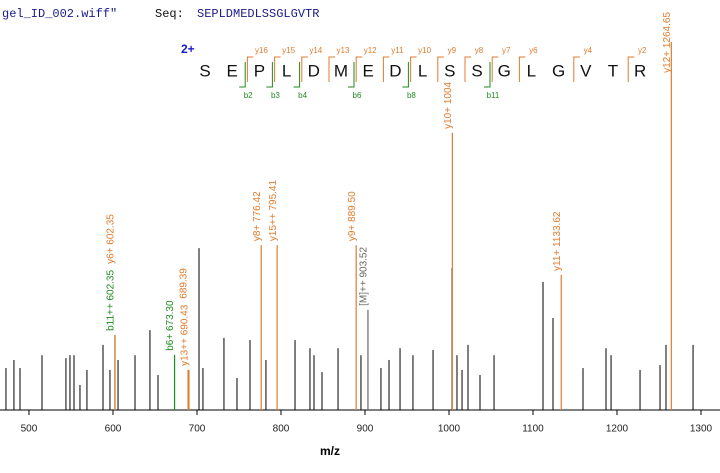 Image resolution: width=720 pixels, height=473 pixels. Describe the element at coordinates (533, 429) in the screenshot. I see `x-tick-label: 1100` at that location.